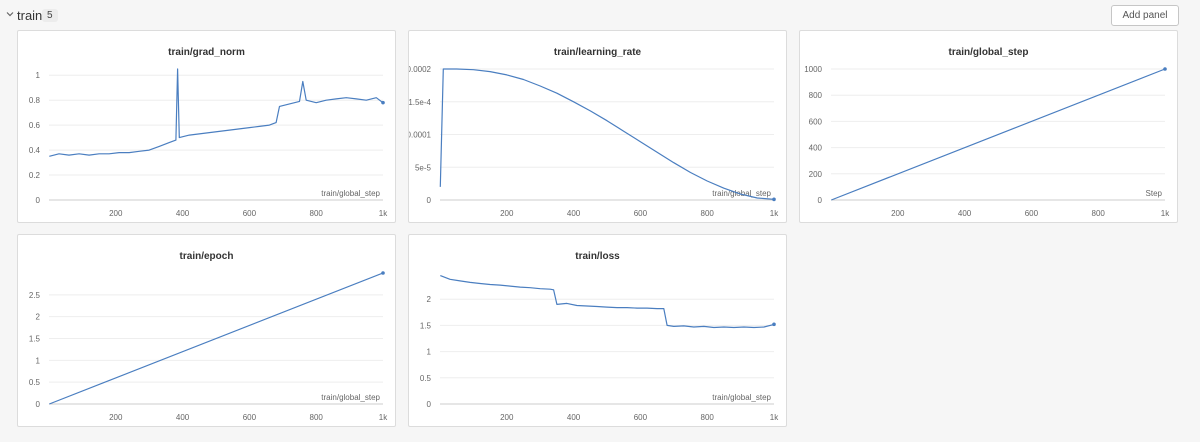 The width and height of the screenshot is (1200, 442). What do you see at coordinates (1154, 193) in the screenshot?
I see `x-axis-label: Step` at bounding box center [1154, 193].